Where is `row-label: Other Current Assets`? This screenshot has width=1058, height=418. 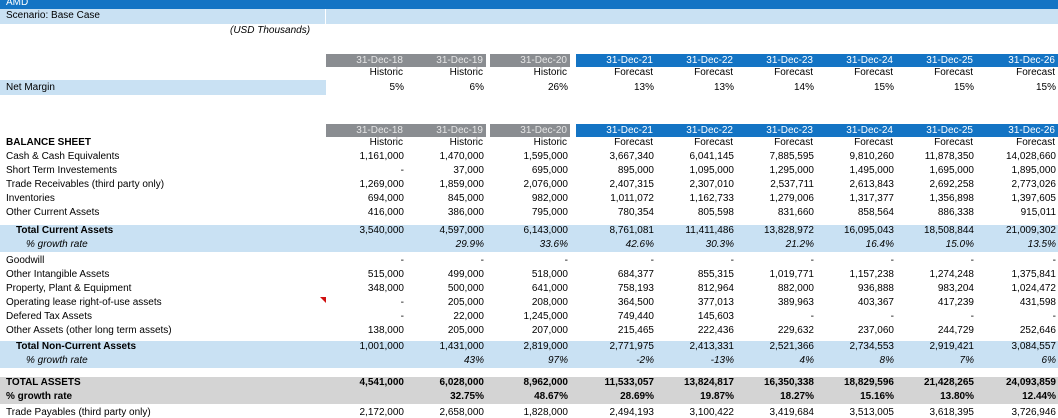 row-label: Other Current Assets is located at coordinates (53, 212).